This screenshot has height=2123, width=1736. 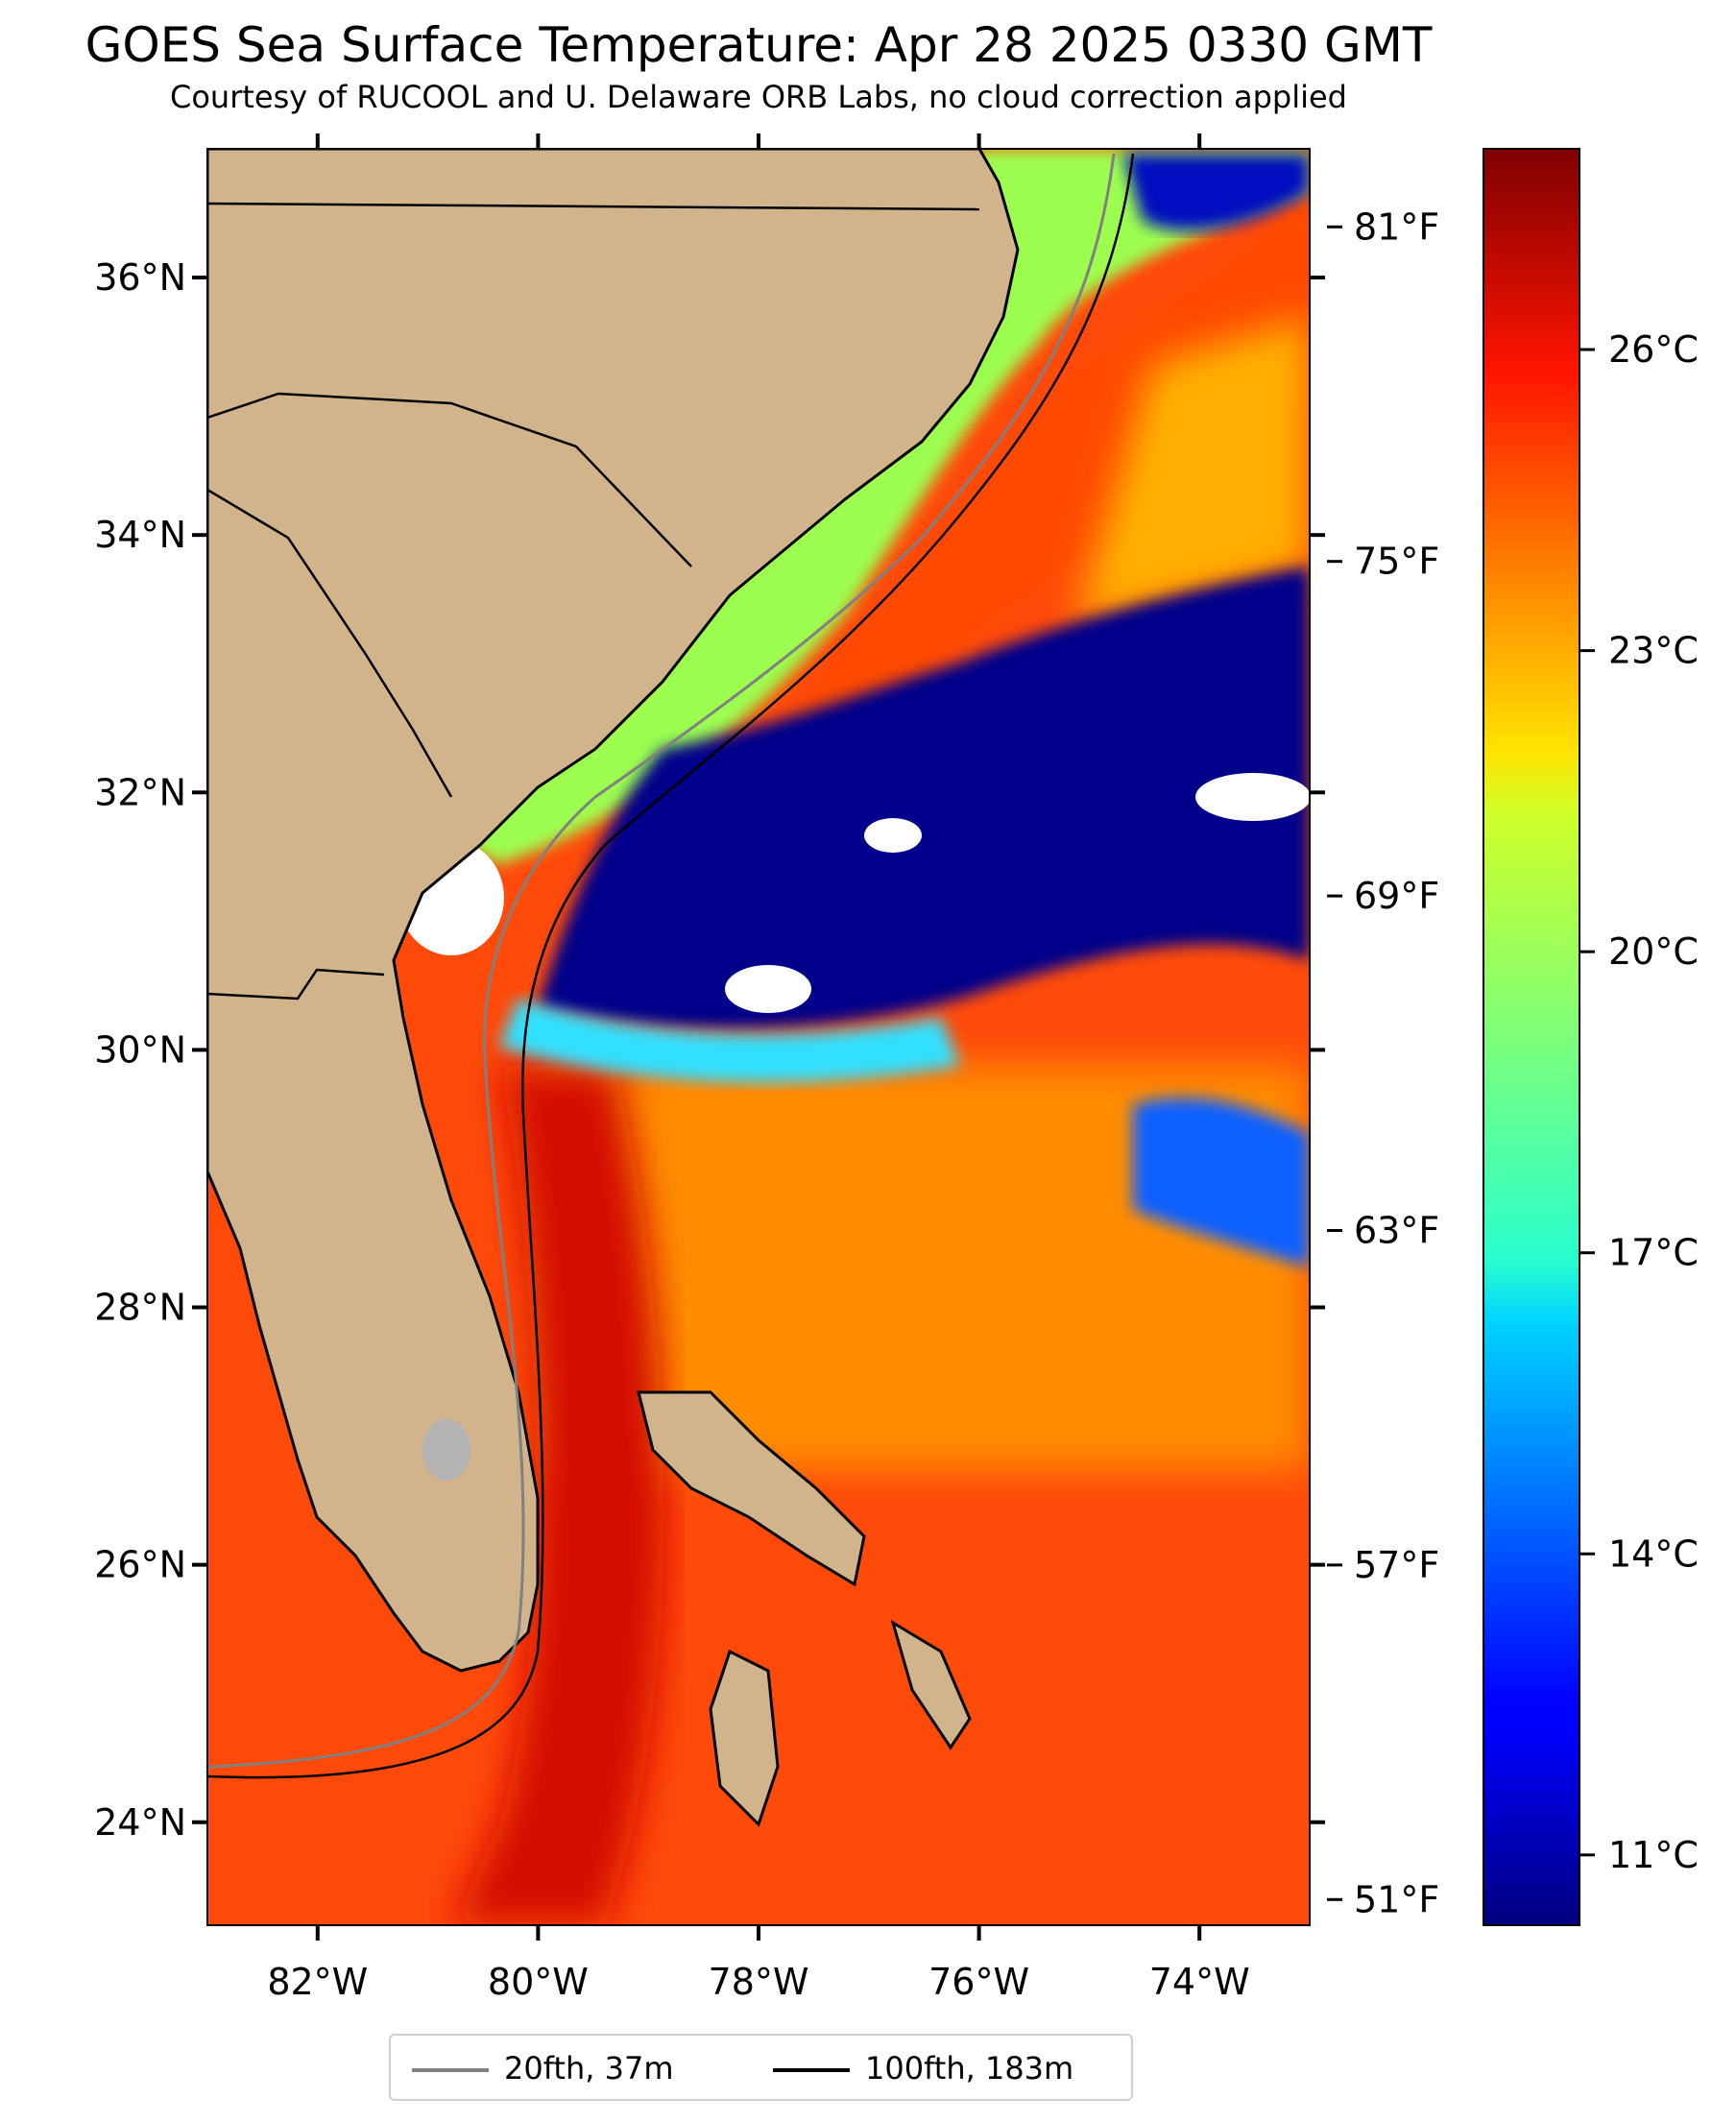 I want to click on cold-water-mass, so click(x=924, y=798).